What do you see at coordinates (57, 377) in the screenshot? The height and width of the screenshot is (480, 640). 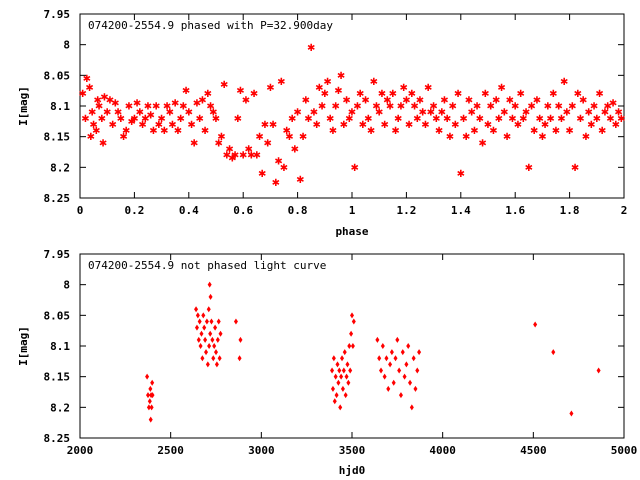 I see `y-tick-label: 8.15` at bounding box center [57, 377].